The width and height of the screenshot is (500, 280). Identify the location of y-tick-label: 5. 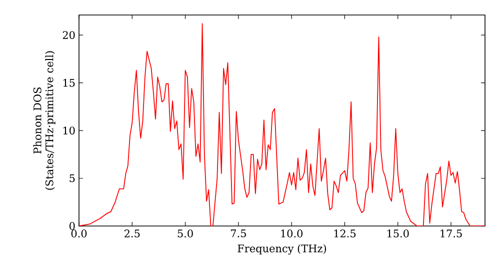
(72, 178).